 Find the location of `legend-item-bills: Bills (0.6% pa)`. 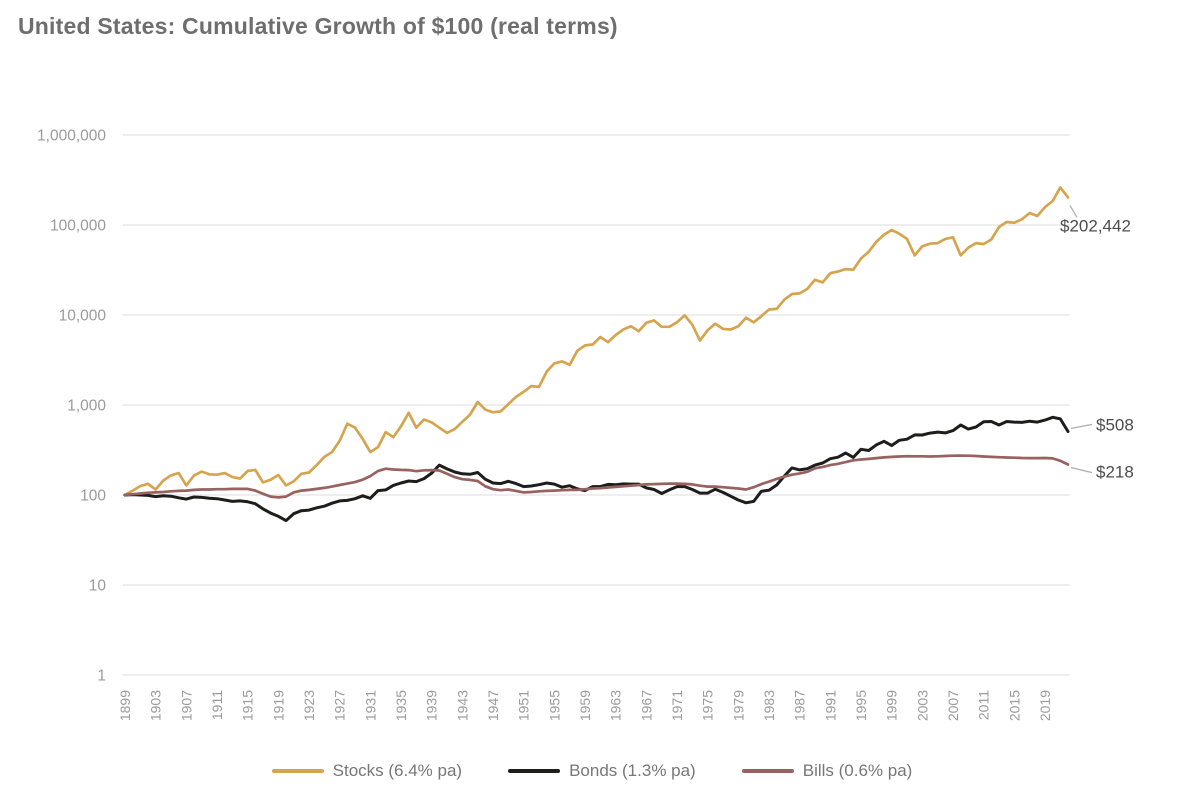

legend-item-bills: Bills (0.6% pa) is located at coordinates (827, 771).